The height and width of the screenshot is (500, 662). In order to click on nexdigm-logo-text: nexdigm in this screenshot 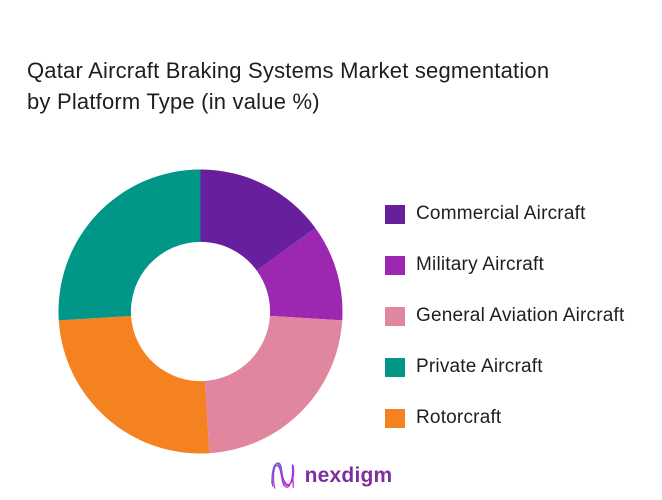, I will do `click(348, 475)`.